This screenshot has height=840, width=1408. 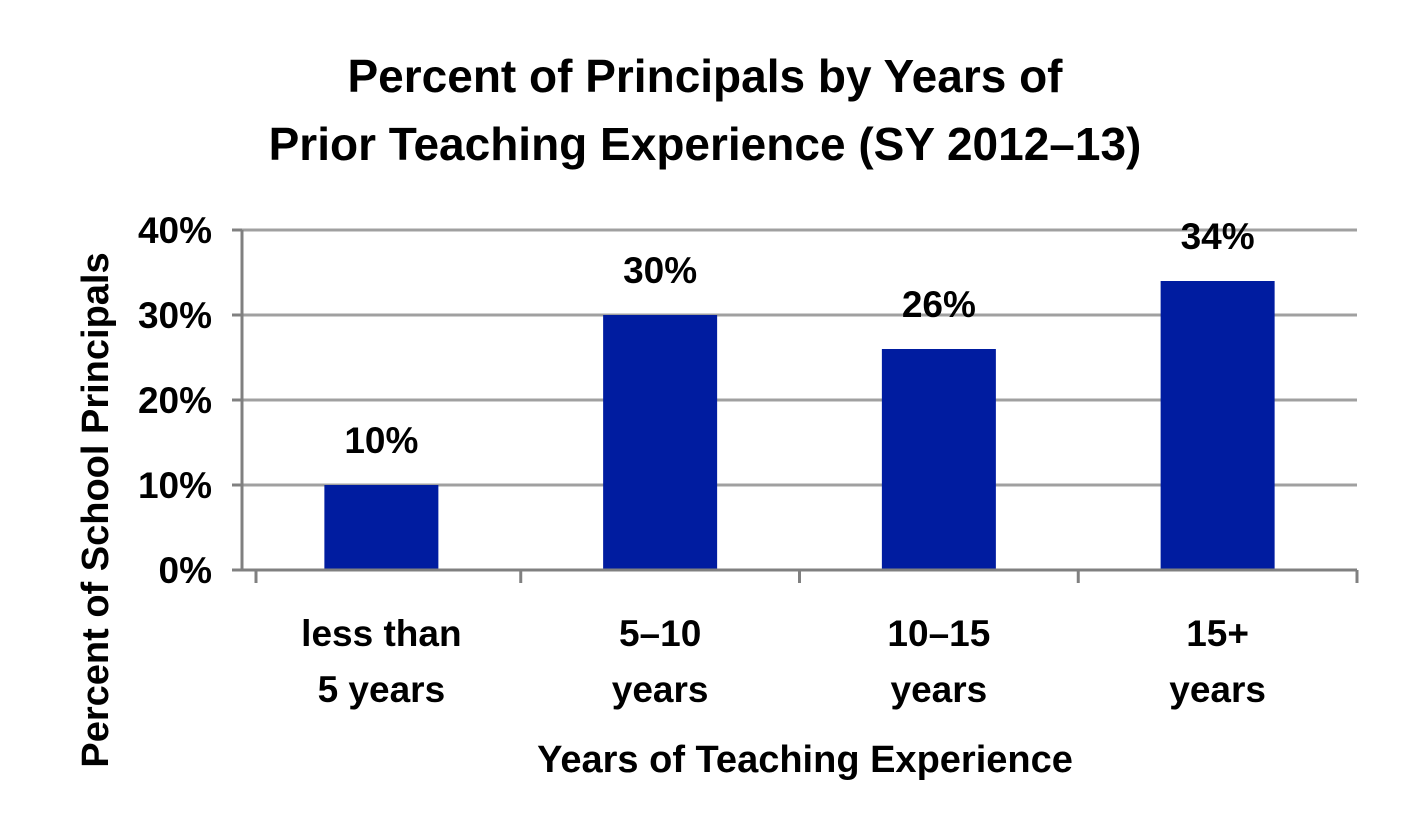 I want to click on y-axis-title: Percent of School Principals, so click(x=96, y=509).